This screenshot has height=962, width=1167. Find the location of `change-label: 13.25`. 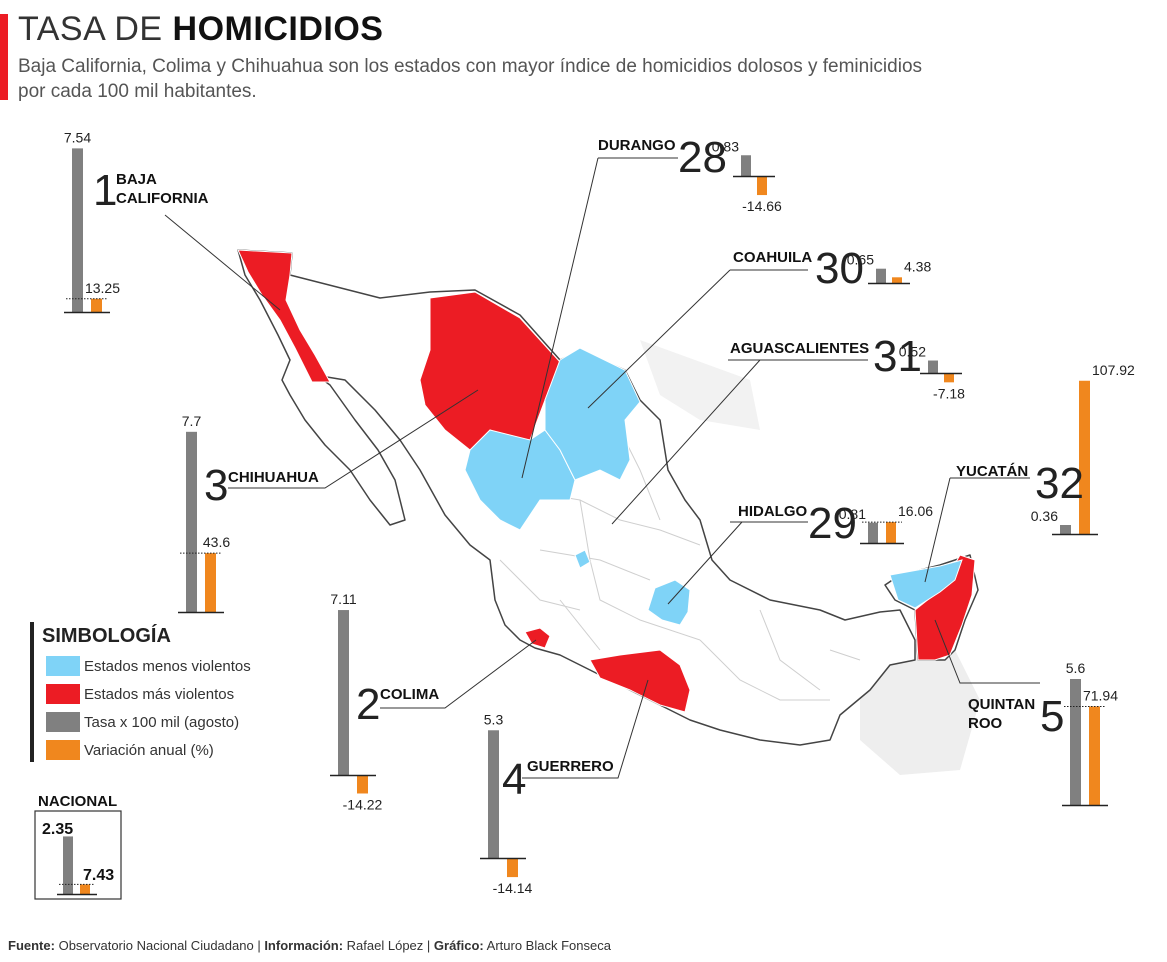

change-label: 13.25 is located at coordinates (102, 288).